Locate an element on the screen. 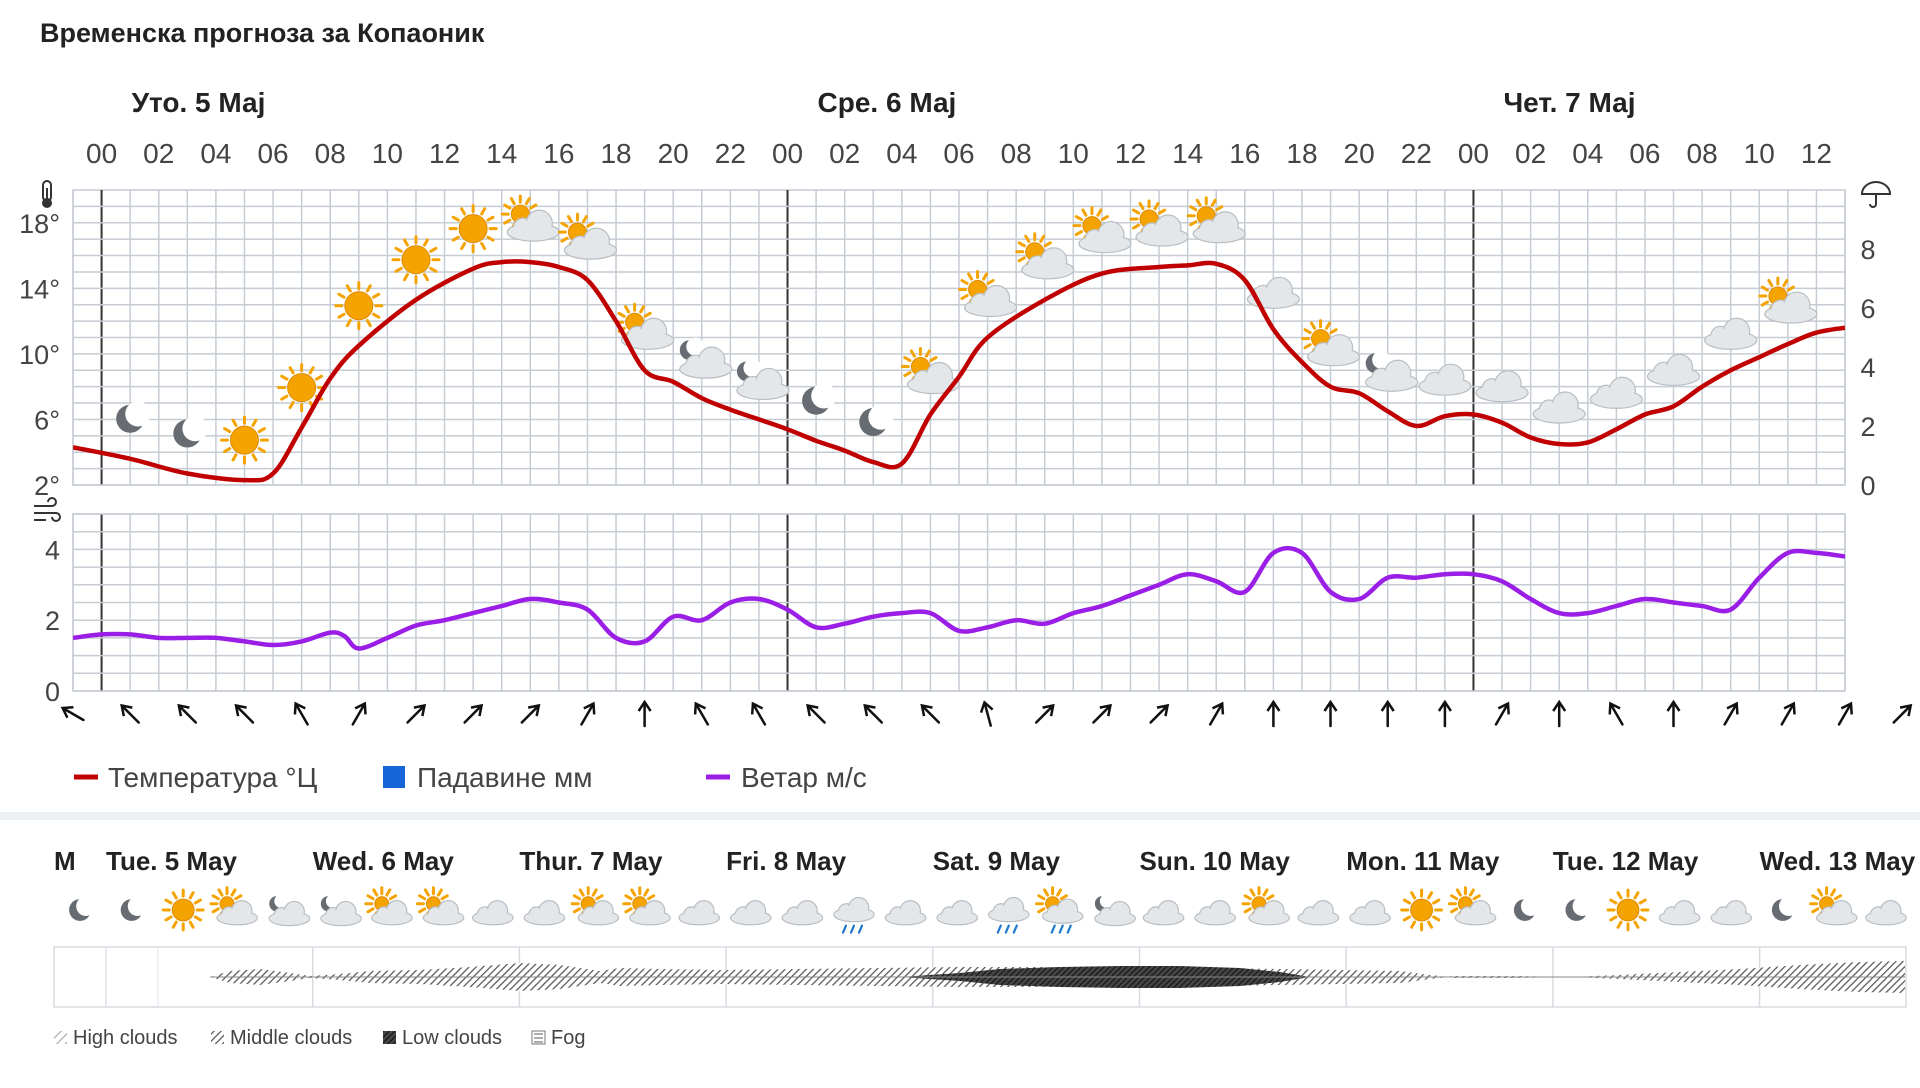 Image resolution: width=1920 pixels, height=1088 pixels. day-label: Сре. 6 Мај is located at coordinates (887, 102).